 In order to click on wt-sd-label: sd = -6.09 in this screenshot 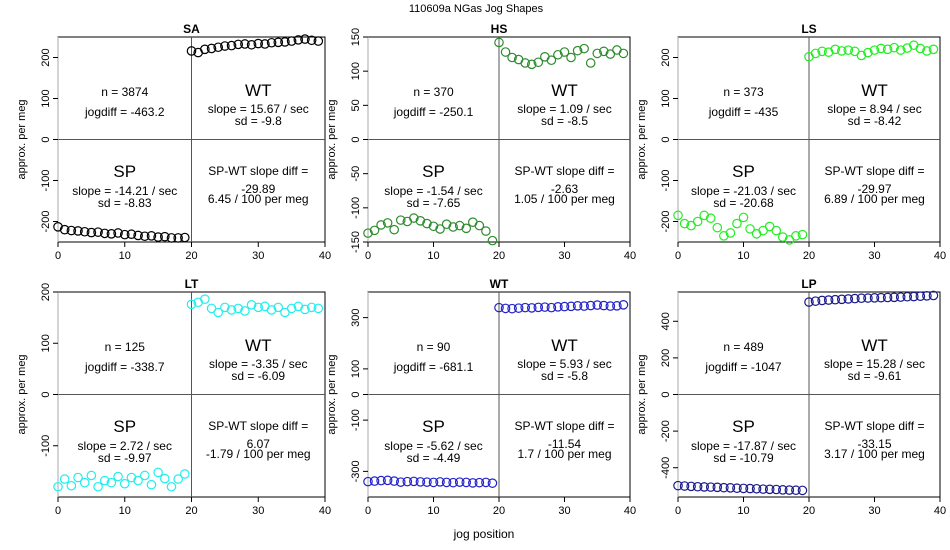, I will do `click(258, 376)`.